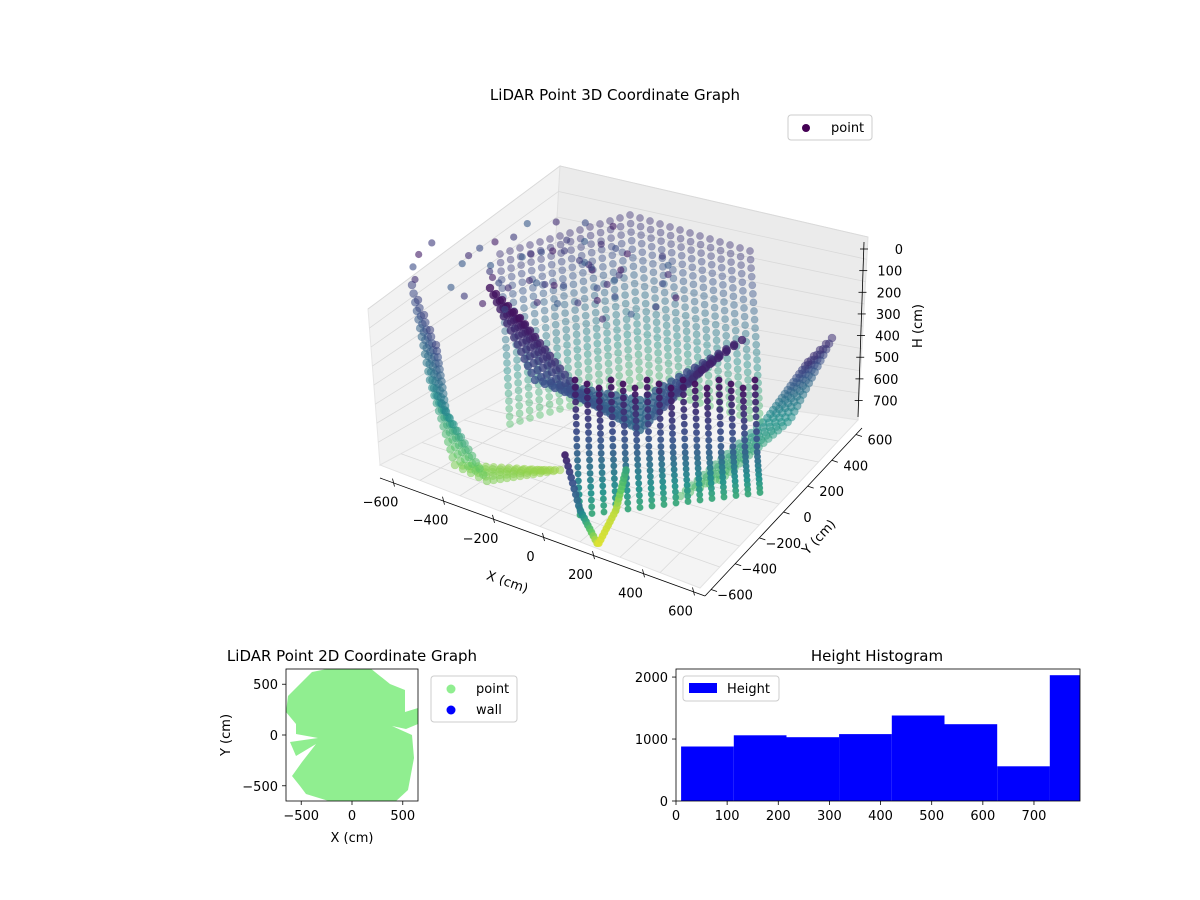 The width and height of the screenshot is (1200, 900). I want to click on x-tick-label-histogram: 600, so click(982, 816).